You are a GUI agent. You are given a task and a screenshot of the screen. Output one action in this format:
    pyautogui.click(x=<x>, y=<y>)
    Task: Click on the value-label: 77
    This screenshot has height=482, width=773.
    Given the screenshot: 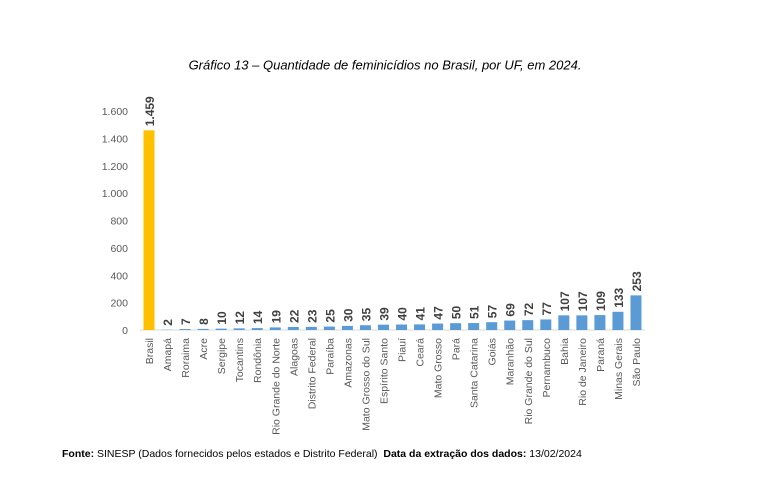 What is the action you would take?
    pyautogui.click(x=547, y=309)
    